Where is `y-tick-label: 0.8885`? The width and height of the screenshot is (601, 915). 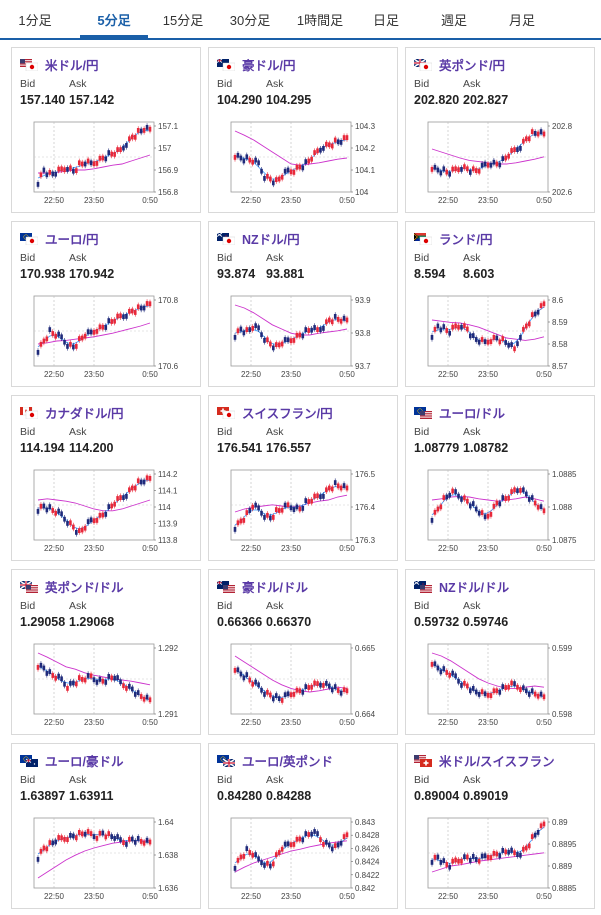
y-tick-label: 0.8885 is located at coordinates (564, 888).